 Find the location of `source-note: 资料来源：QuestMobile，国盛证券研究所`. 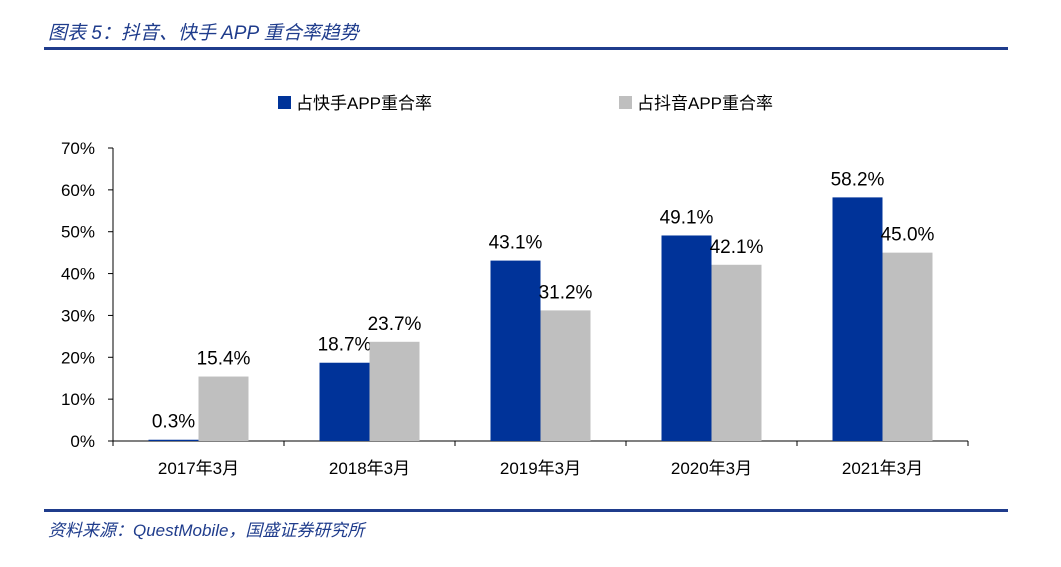

source-note: 资料来源：QuestMobile，国盛证券研究所 is located at coordinates (206, 530).